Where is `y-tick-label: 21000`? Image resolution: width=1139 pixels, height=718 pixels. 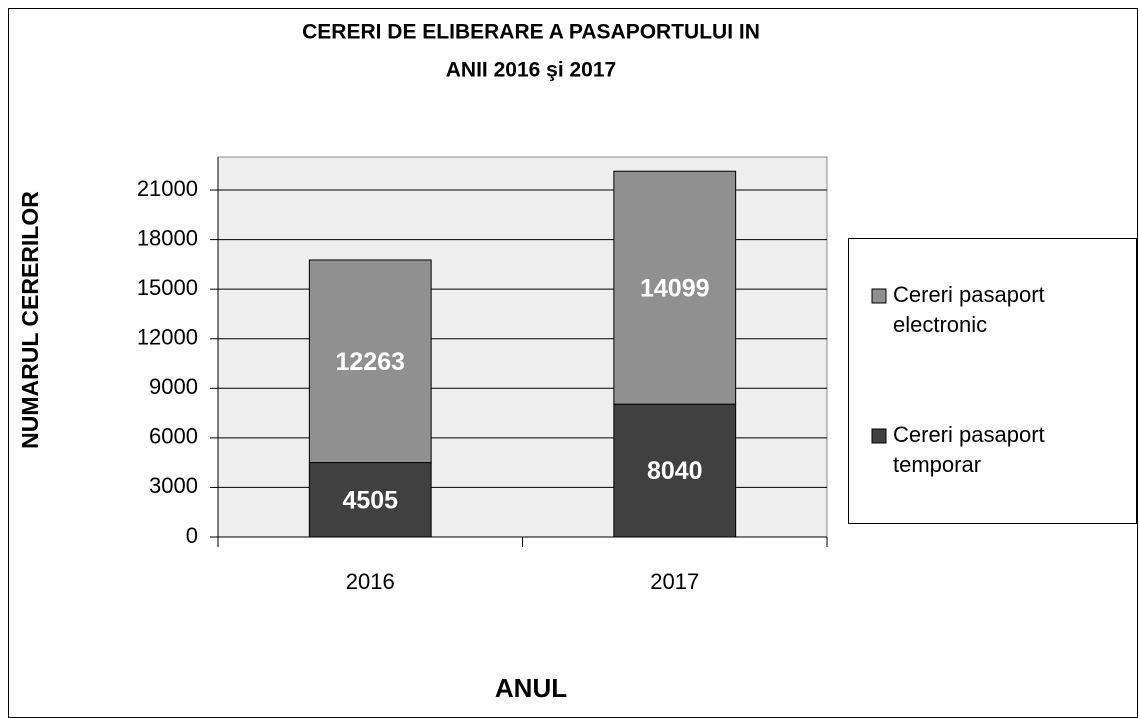
y-tick-label: 21000 is located at coordinates (167, 188).